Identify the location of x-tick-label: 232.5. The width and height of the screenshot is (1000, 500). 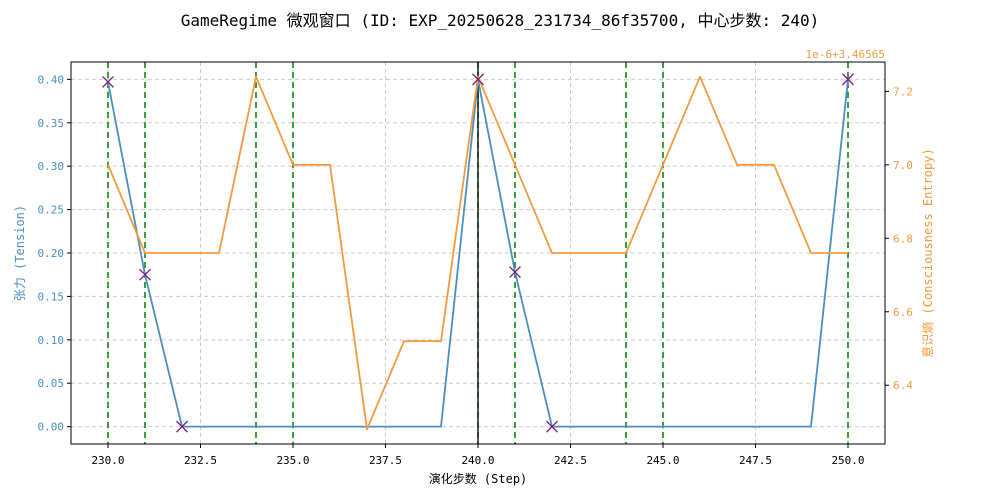
(200, 460).